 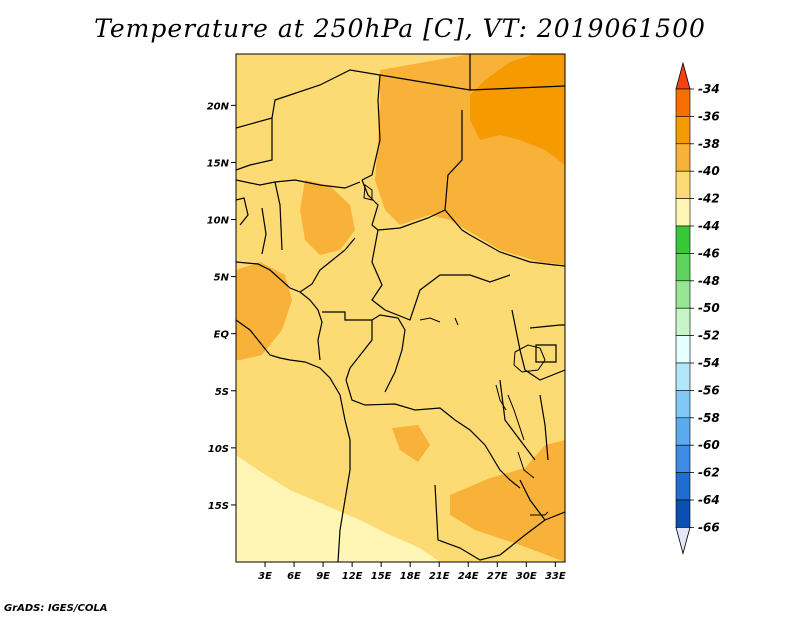 What do you see at coordinates (381, 576) in the screenshot?
I see `x-tick-label: 15E` at bounding box center [381, 576].